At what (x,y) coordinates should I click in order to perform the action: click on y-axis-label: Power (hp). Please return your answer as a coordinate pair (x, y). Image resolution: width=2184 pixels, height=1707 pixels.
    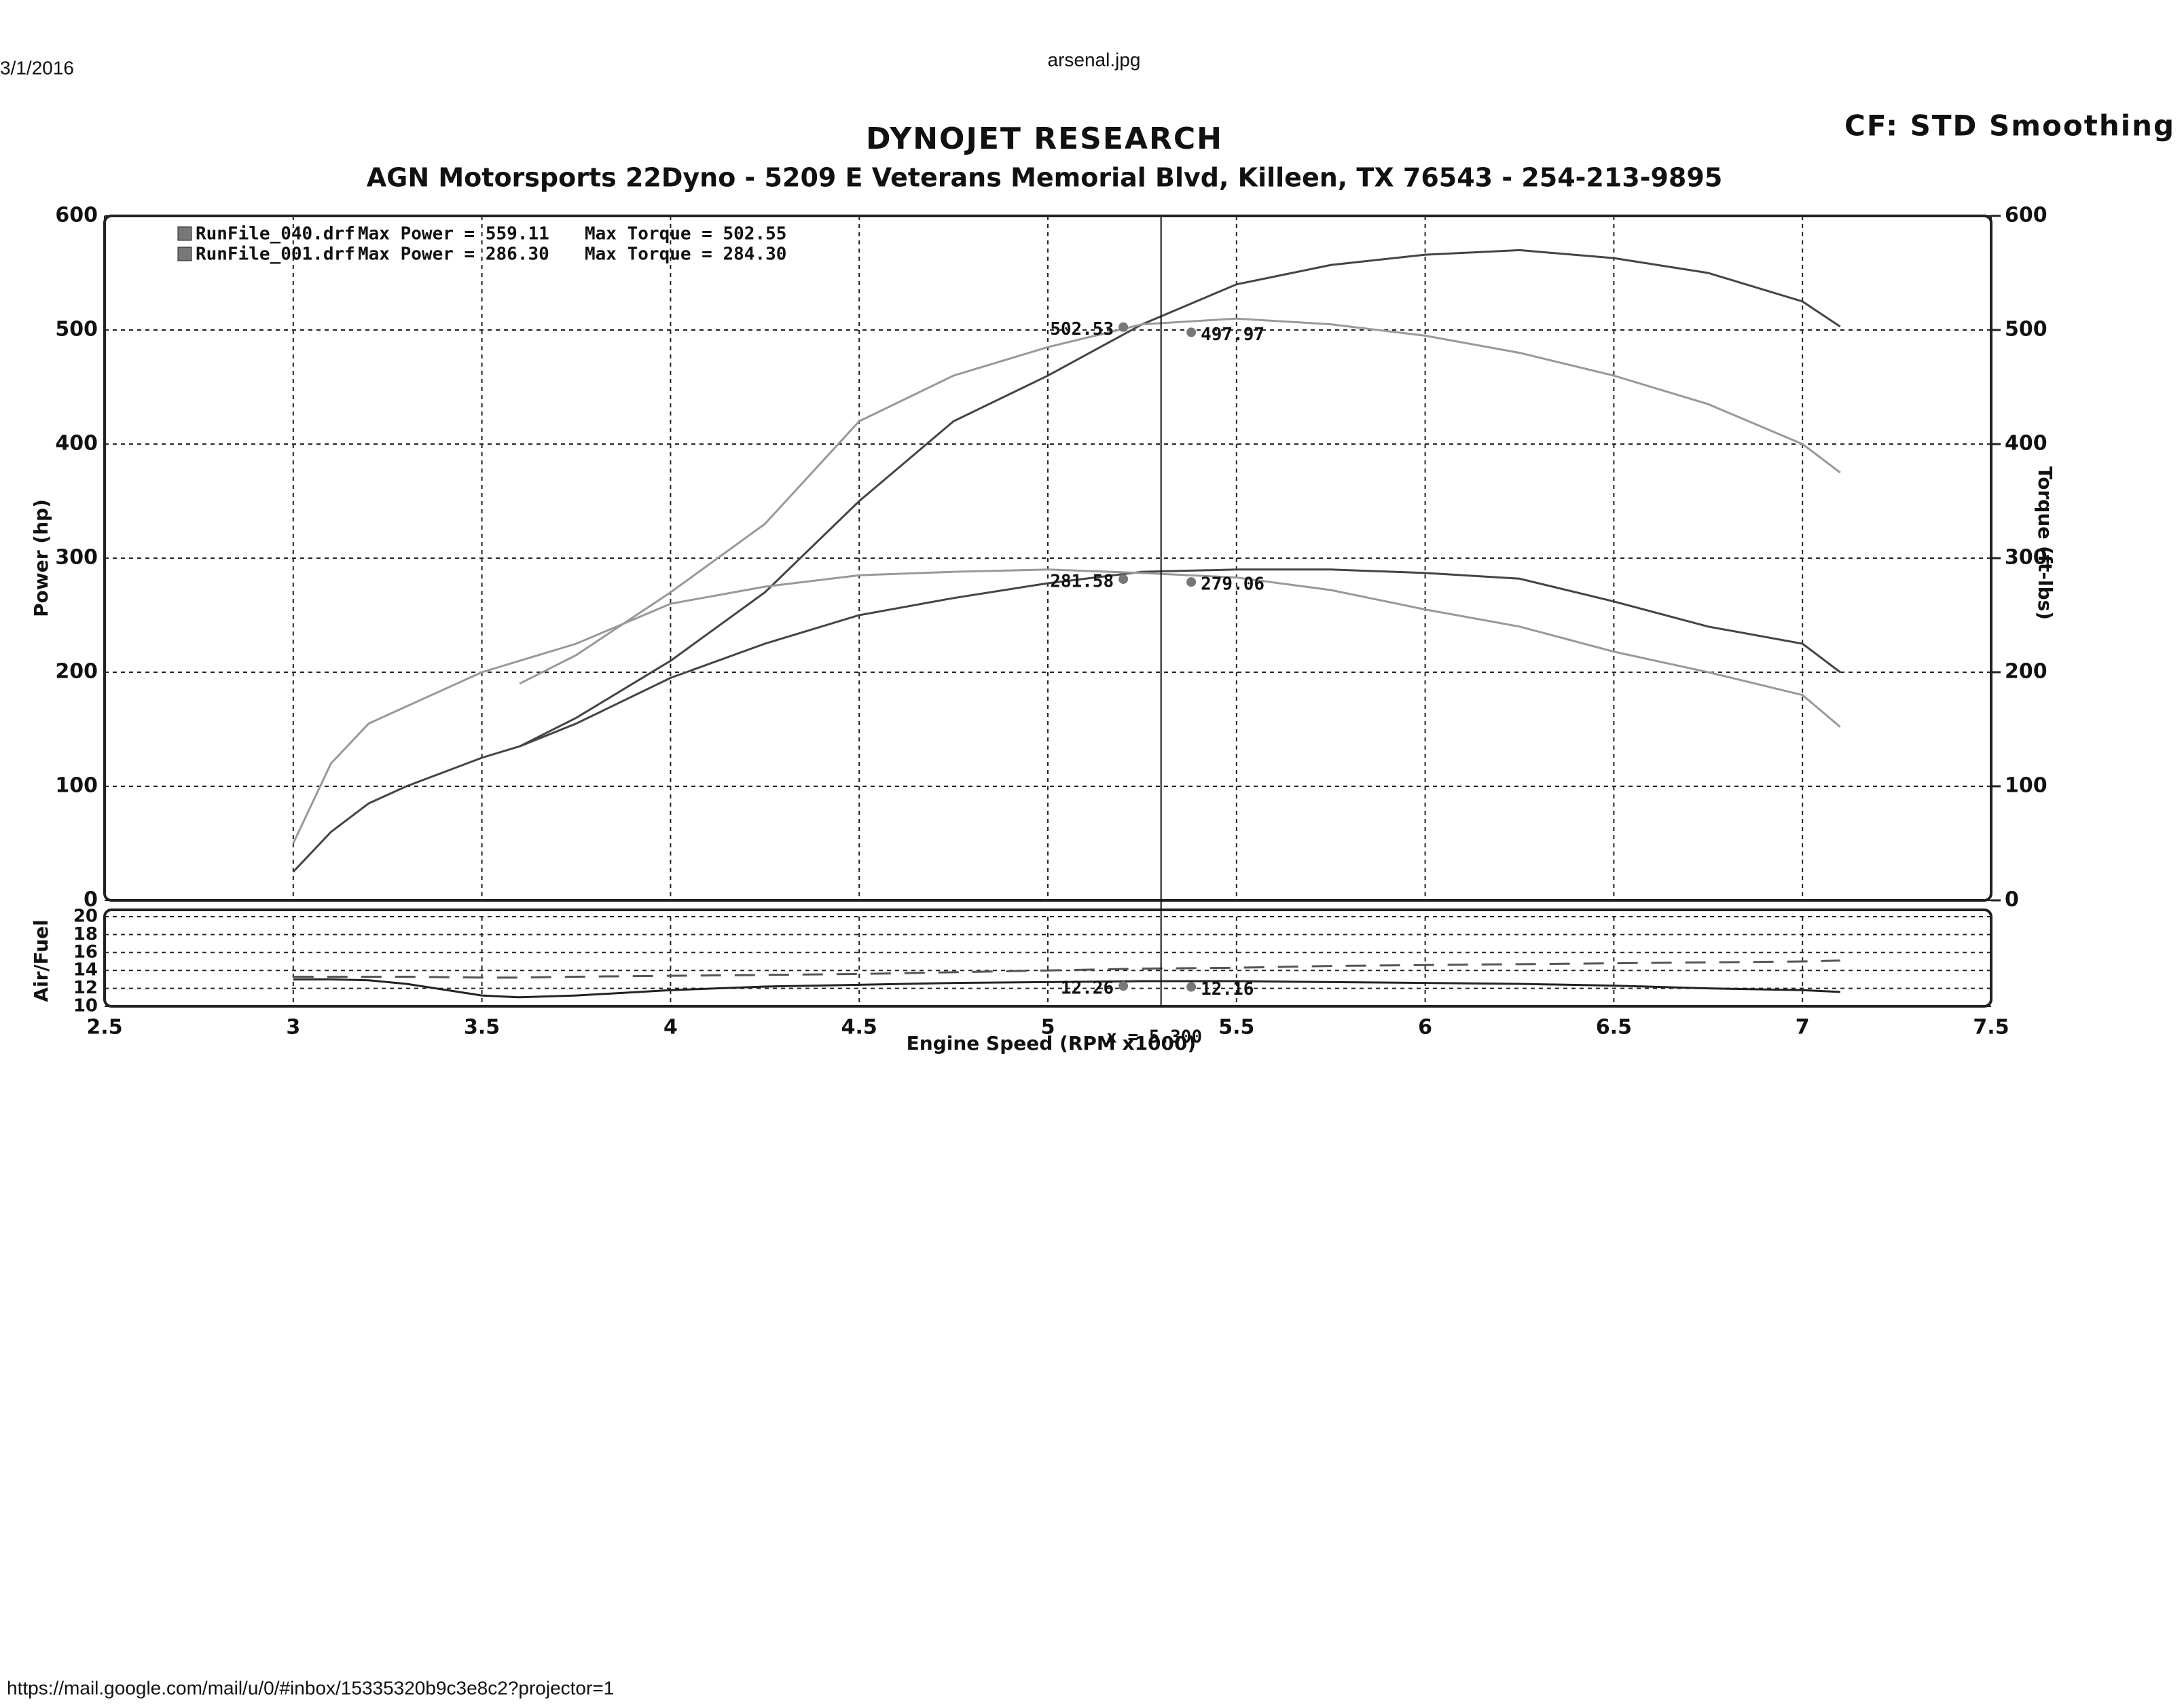
    Looking at the image, I should click on (41, 558).